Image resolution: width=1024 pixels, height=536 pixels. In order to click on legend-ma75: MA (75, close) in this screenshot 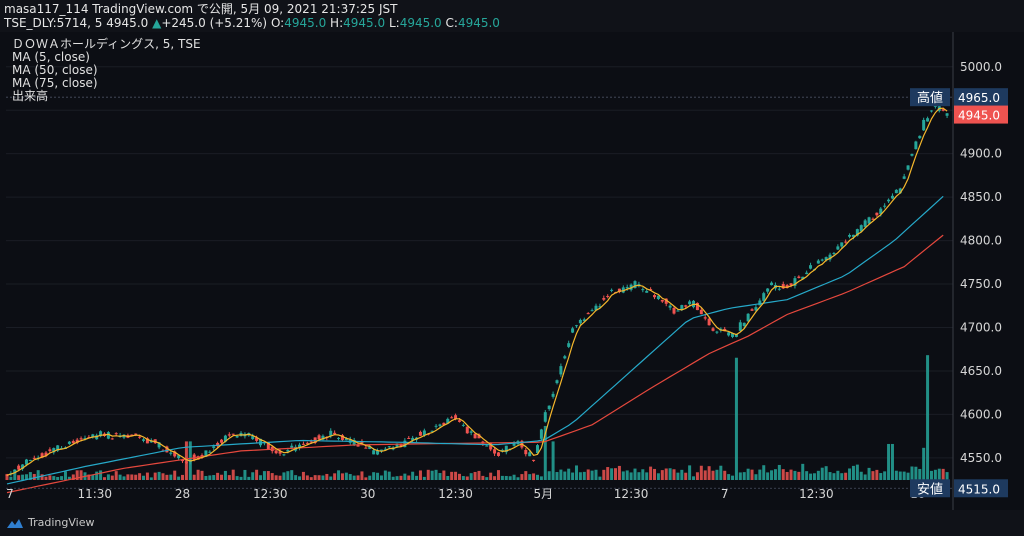, I will do `click(55, 83)`.